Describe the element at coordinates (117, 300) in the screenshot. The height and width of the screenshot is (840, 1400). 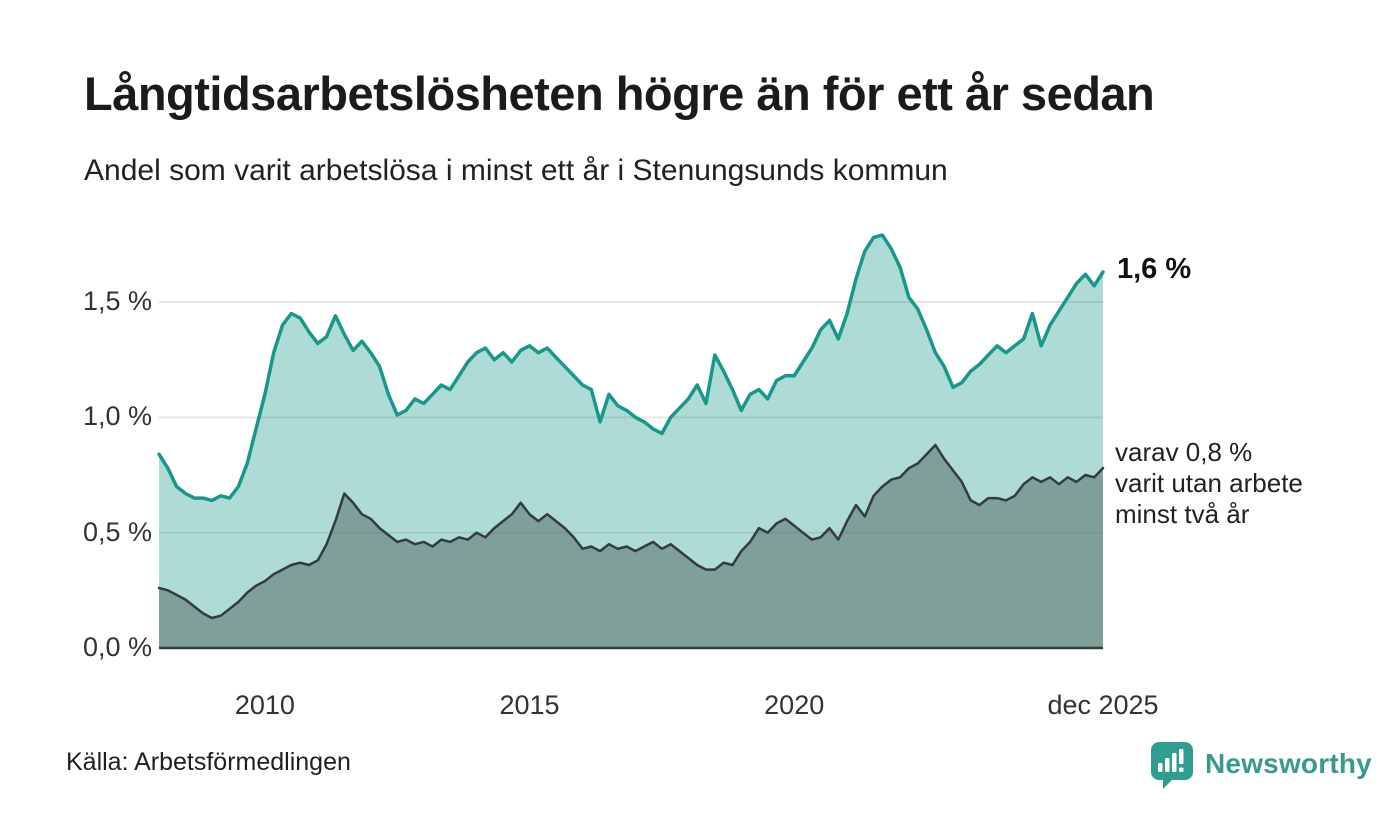
I see `y-tick-label: 1,5 %` at that location.